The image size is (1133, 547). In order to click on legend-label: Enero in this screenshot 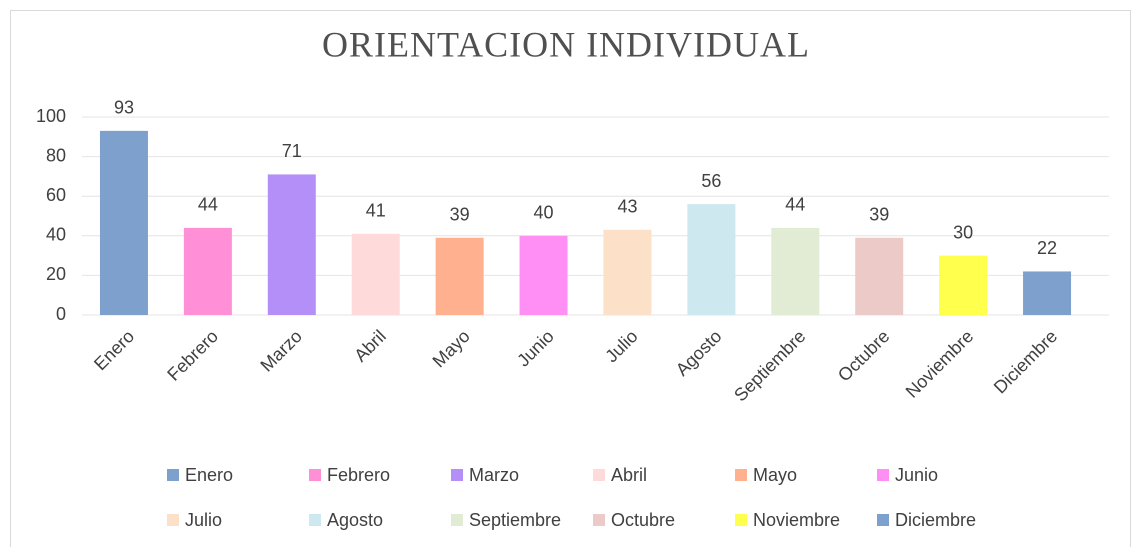, I will do `click(209, 475)`.